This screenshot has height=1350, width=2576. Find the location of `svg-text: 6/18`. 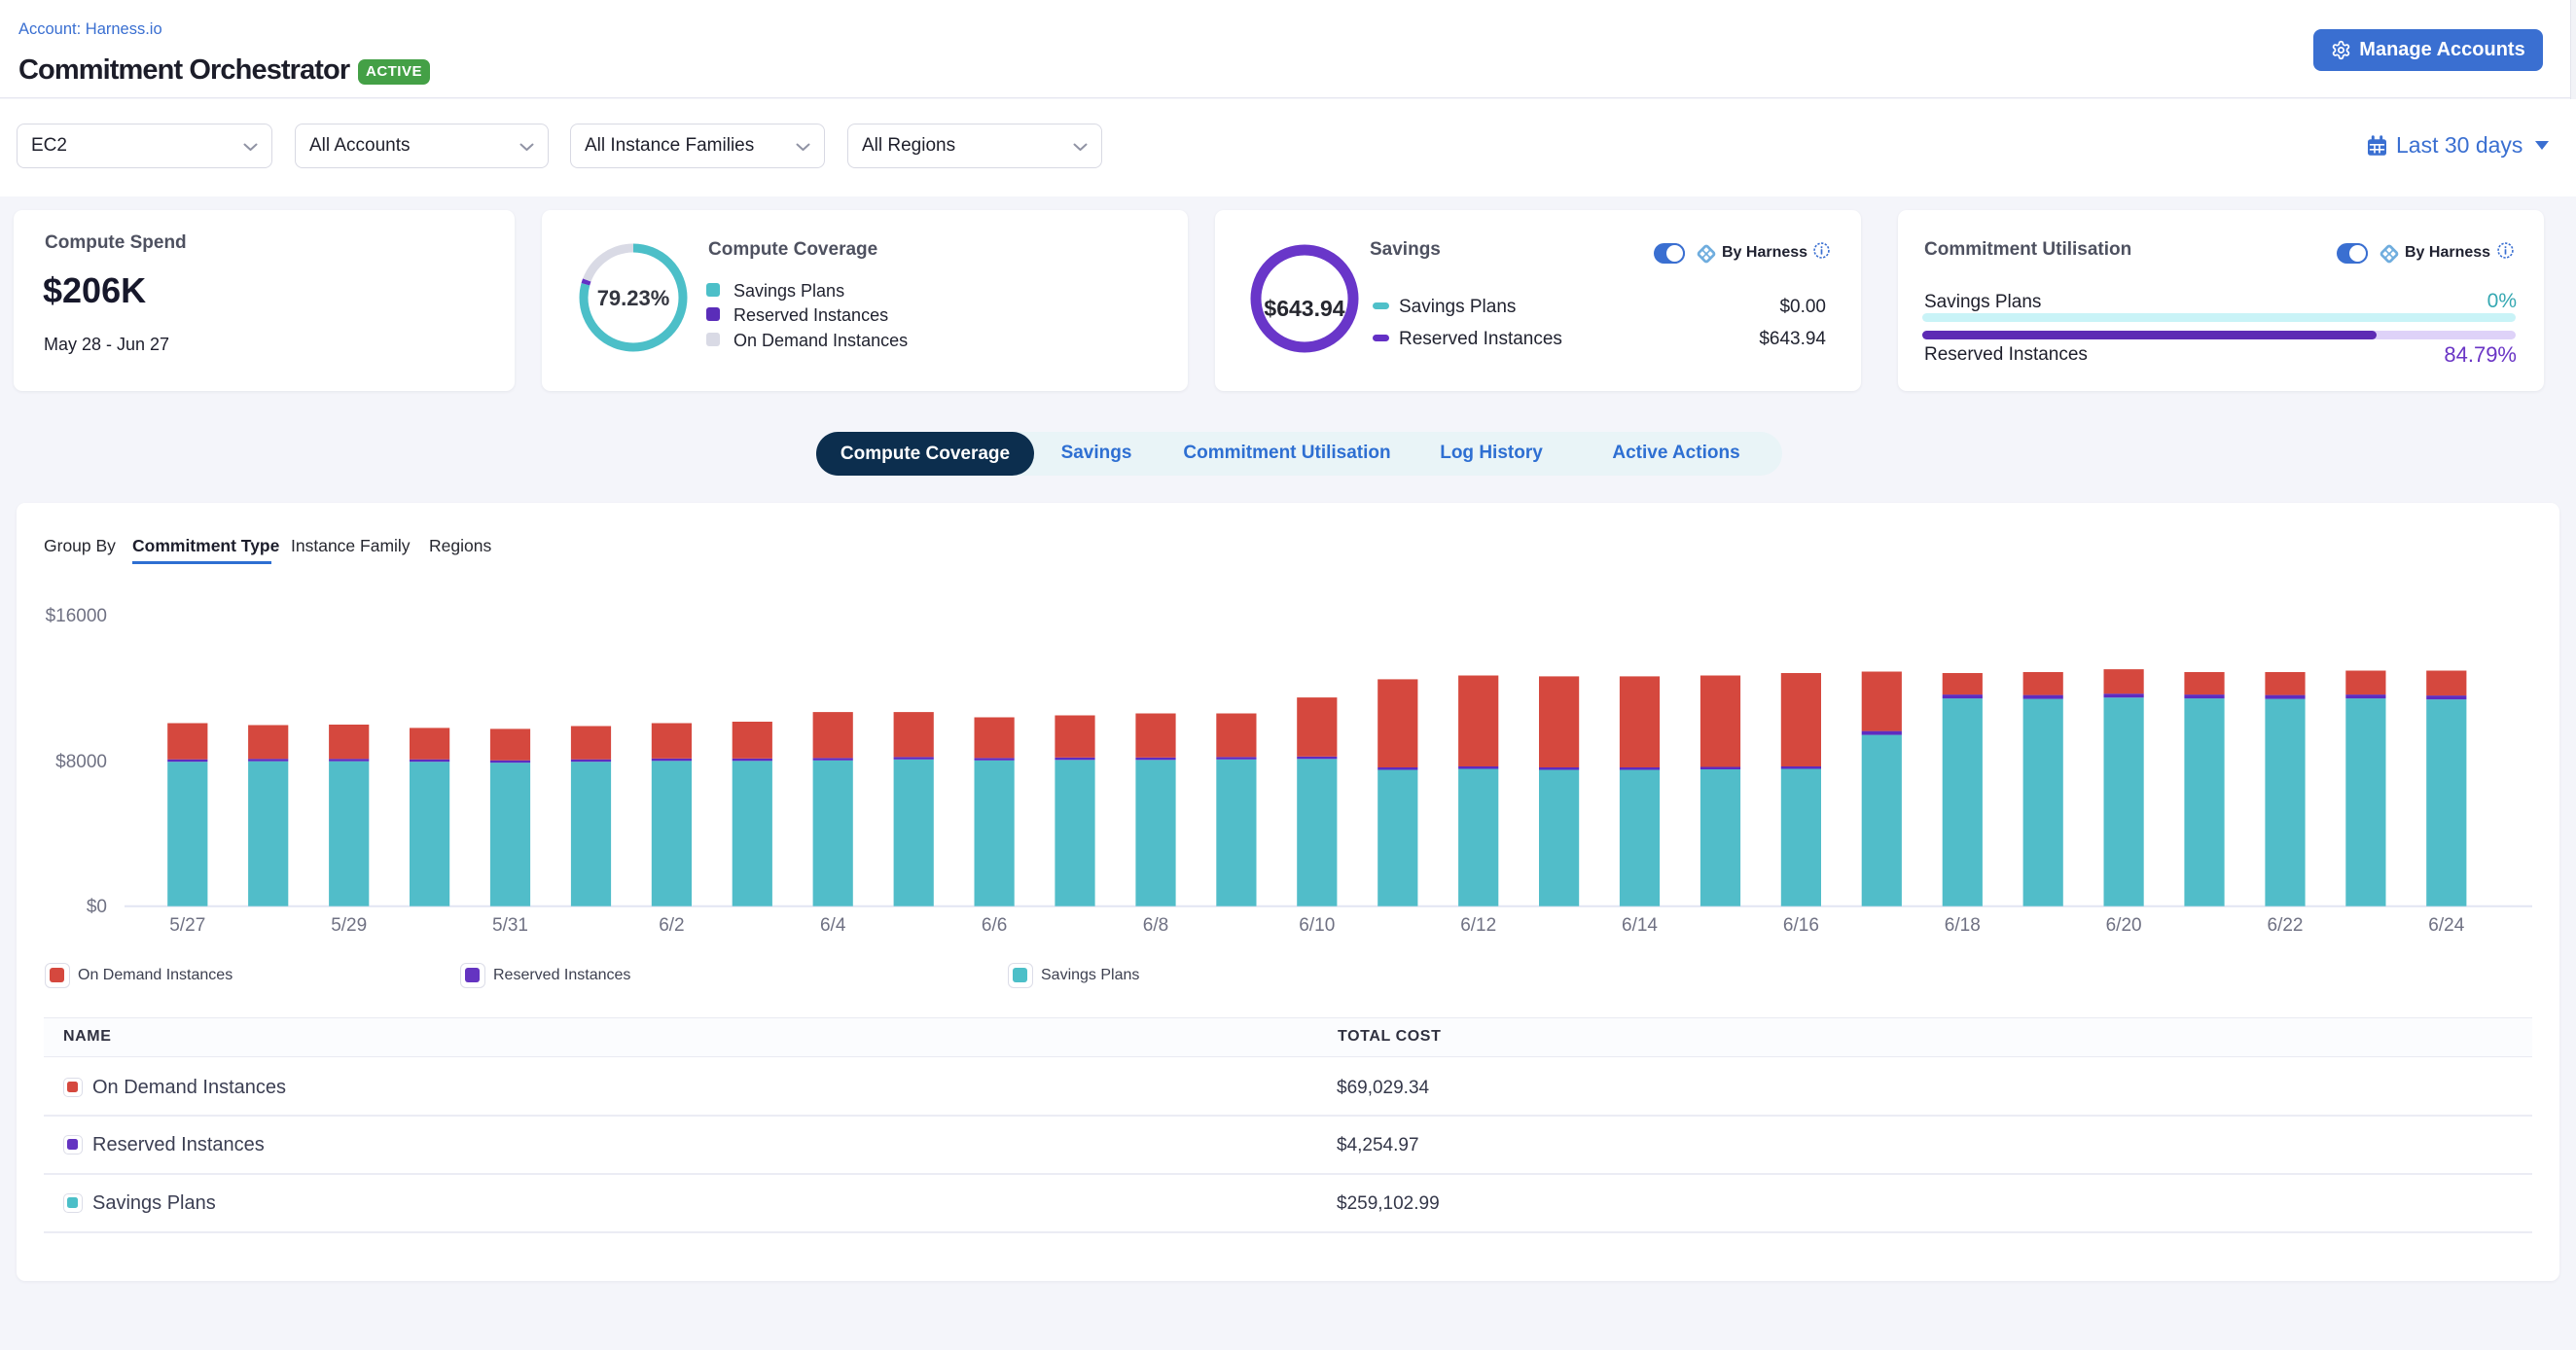

svg-text: 6/18 is located at coordinates (1963, 926).